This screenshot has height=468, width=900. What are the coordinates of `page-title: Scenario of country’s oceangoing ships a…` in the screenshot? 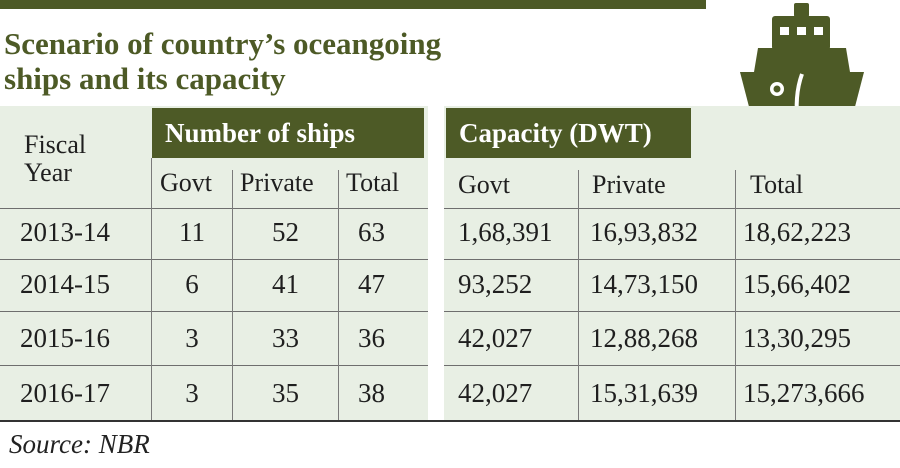 It's located at (222, 61).